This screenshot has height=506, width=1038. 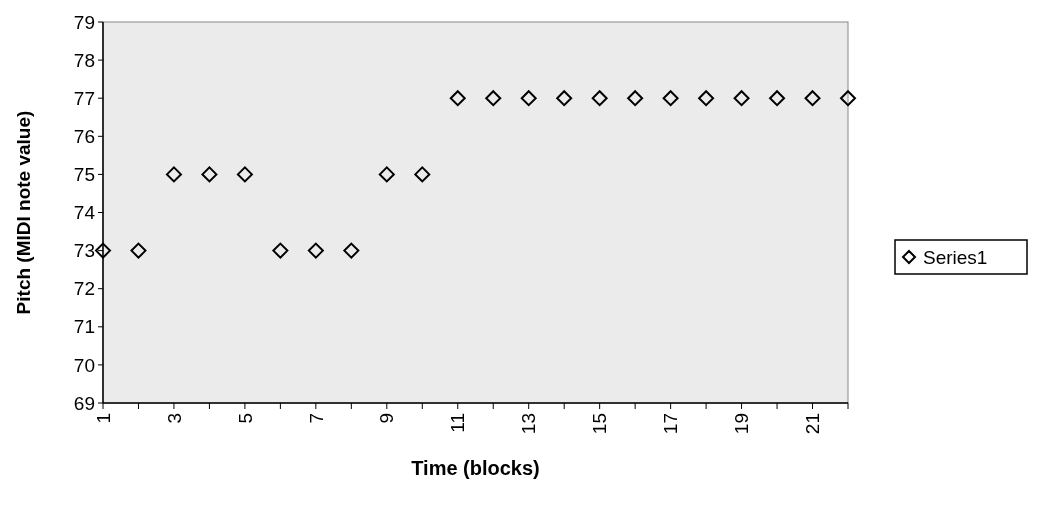 I want to click on x-tick-label: 17, so click(x=671, y=424).